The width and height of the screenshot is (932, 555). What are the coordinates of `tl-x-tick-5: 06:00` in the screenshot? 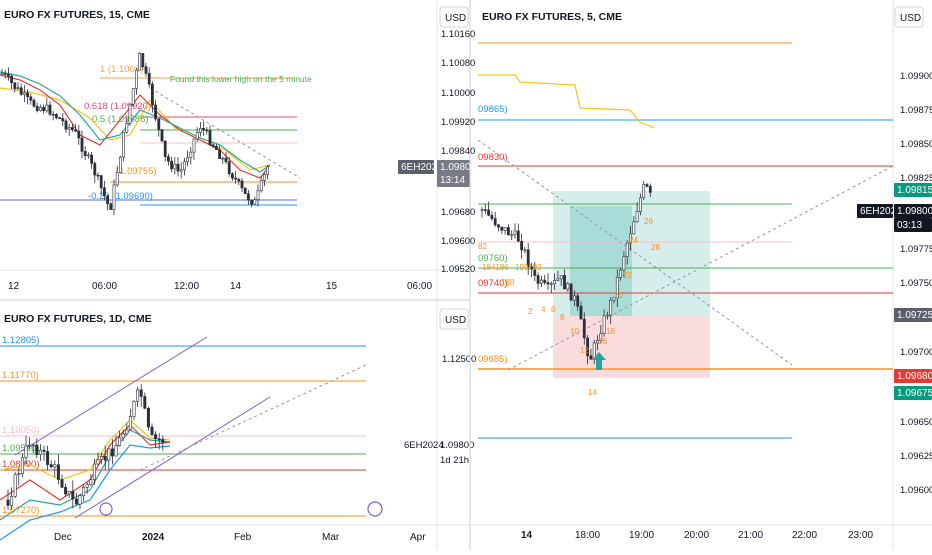 It's located at (419, 286).